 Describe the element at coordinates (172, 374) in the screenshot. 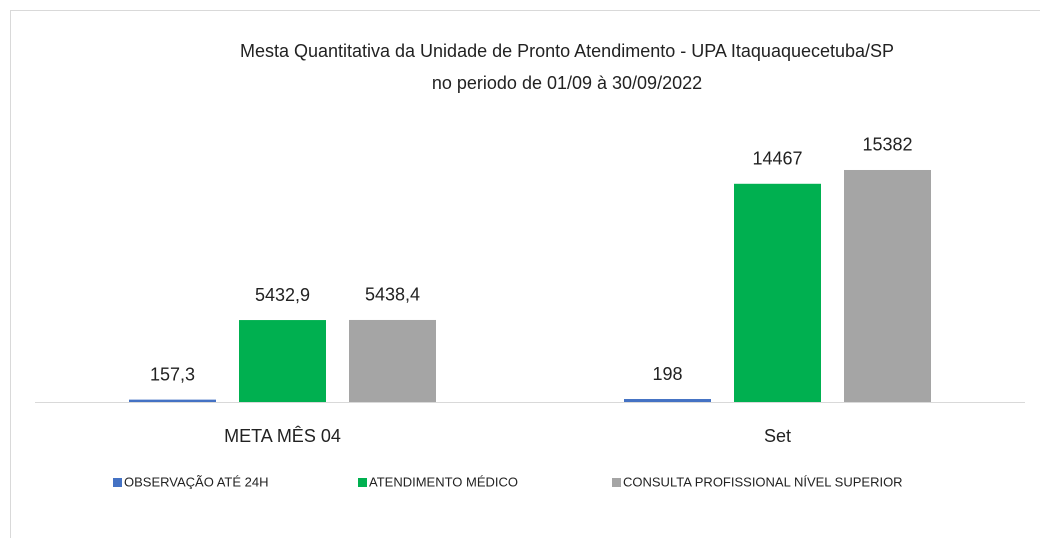

I see `data-label: 157,3` at that location.